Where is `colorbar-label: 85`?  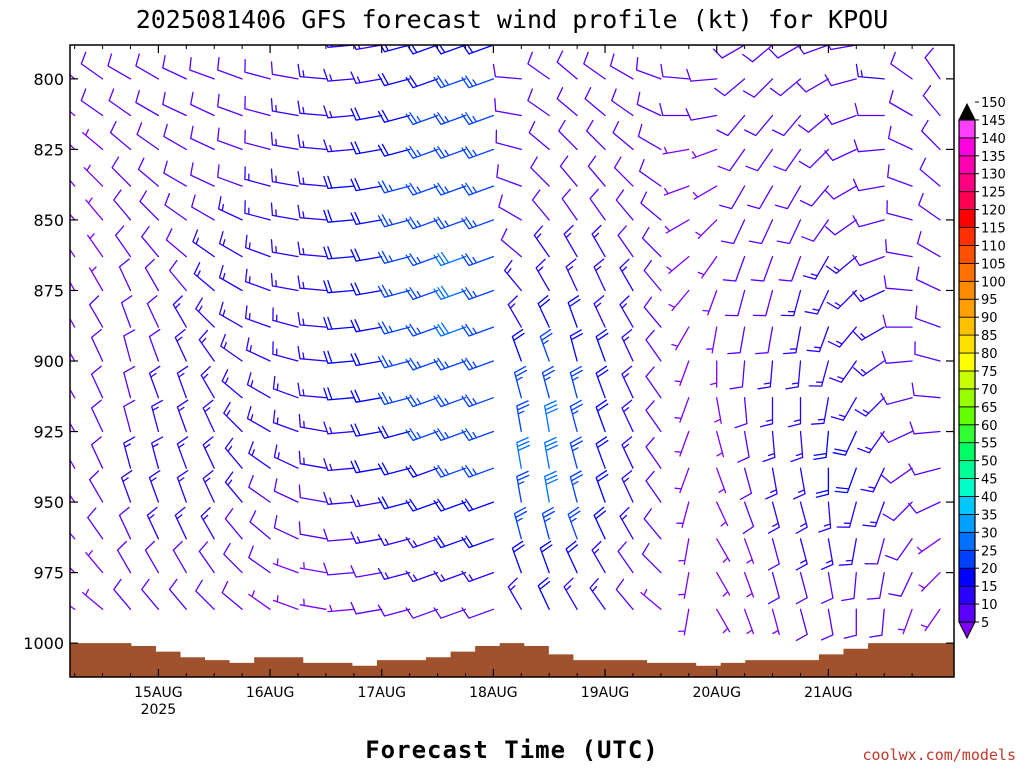 colorbar-label: 85 is located at coordinates (989, 336).